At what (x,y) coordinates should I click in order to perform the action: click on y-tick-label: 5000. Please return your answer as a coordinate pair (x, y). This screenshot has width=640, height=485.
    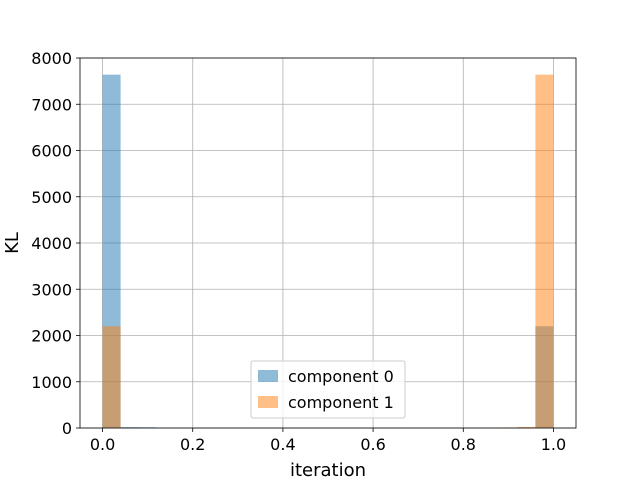
    Looking at the image, I should click on (51, 197).